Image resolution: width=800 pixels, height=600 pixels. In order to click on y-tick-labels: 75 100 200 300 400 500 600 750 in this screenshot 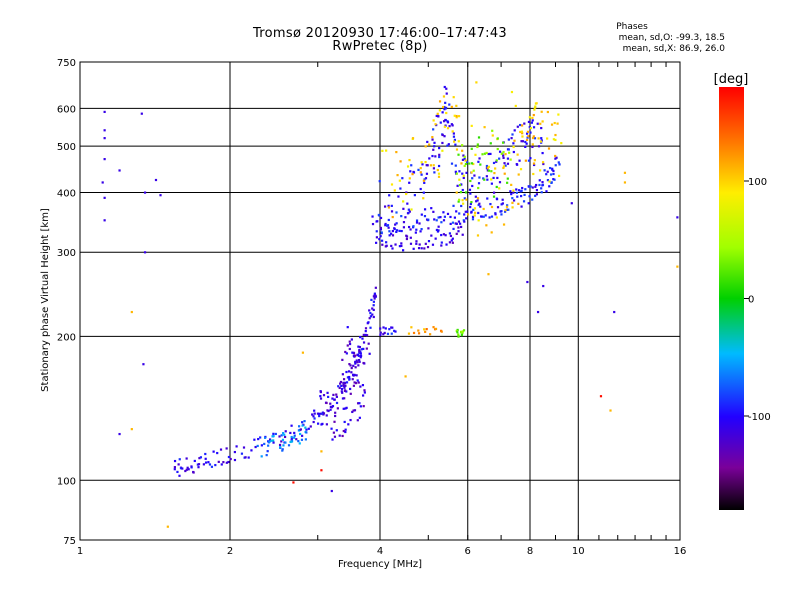, I will do `click(66, 302)`.